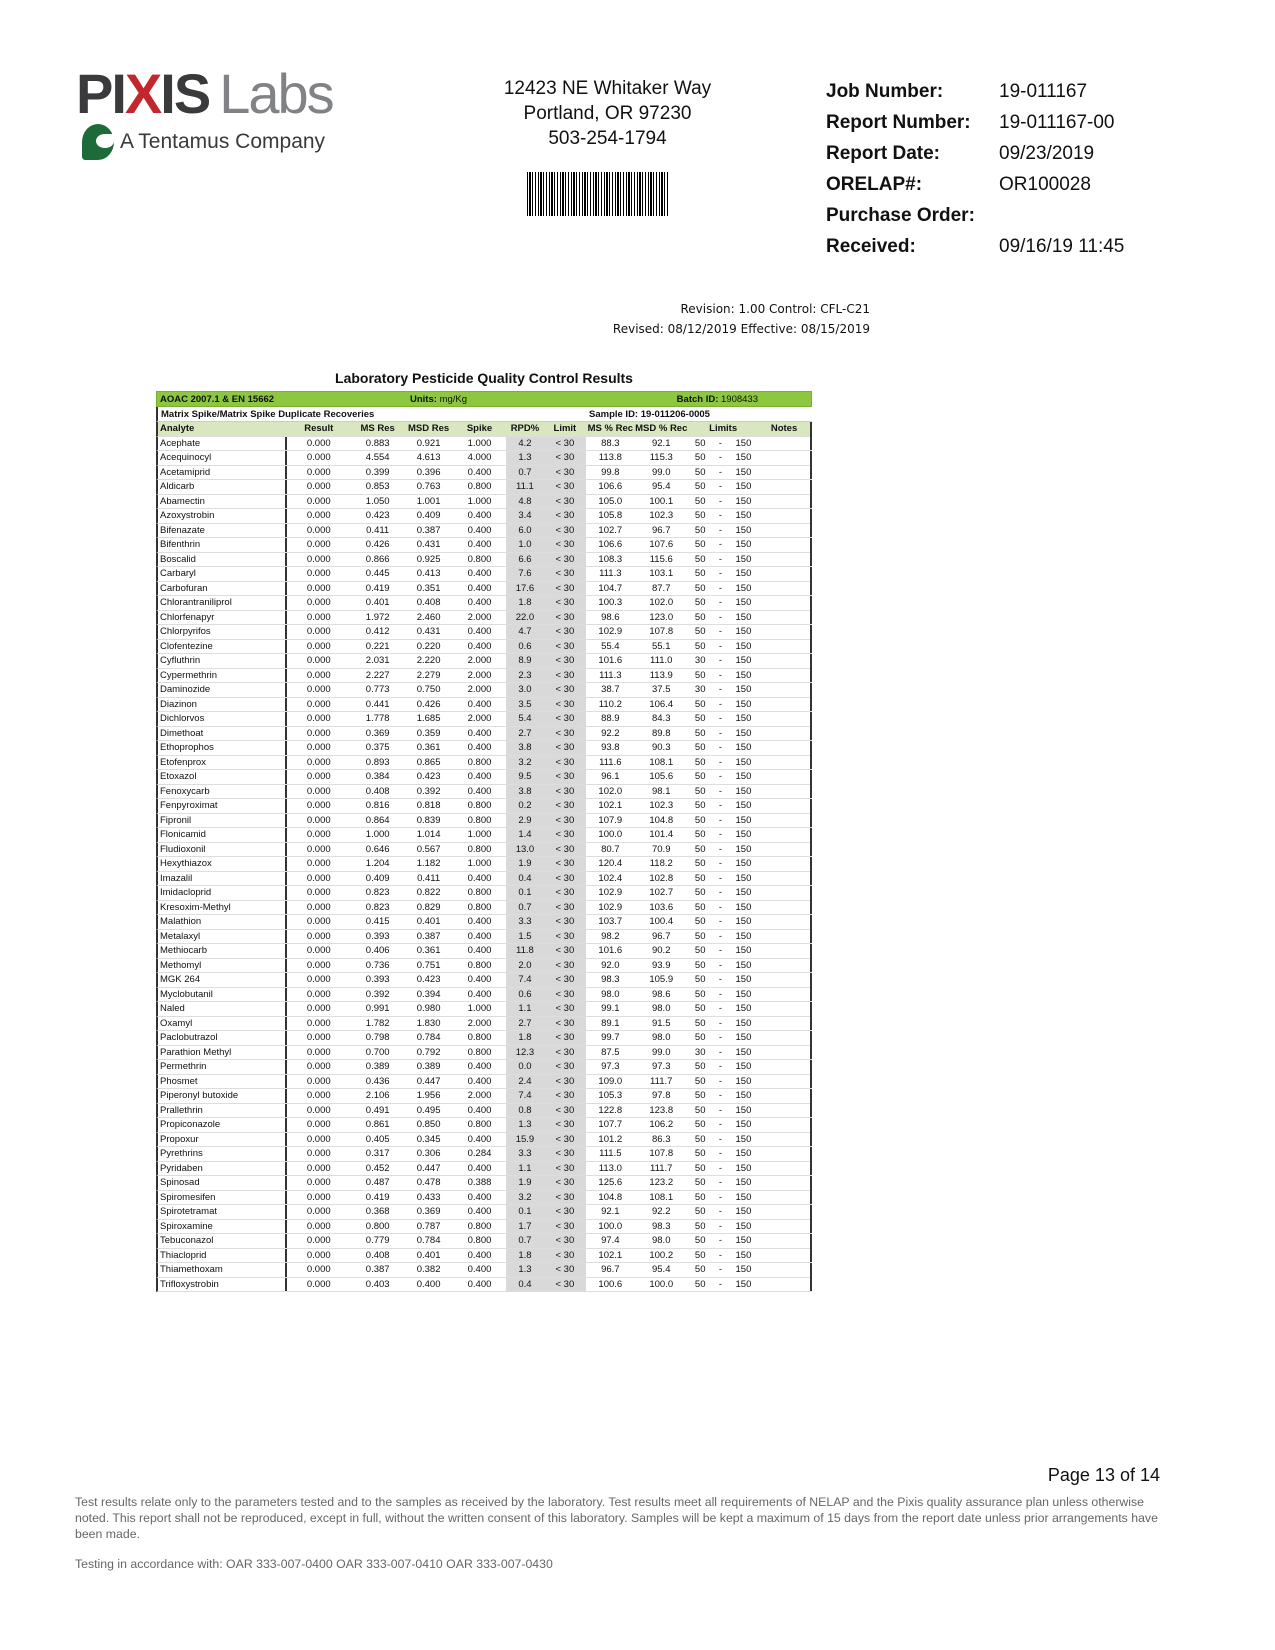 This screenshot has width=1275, height=1650. I want to click on msd-rec-cell: 96.7, so click(661, 530).